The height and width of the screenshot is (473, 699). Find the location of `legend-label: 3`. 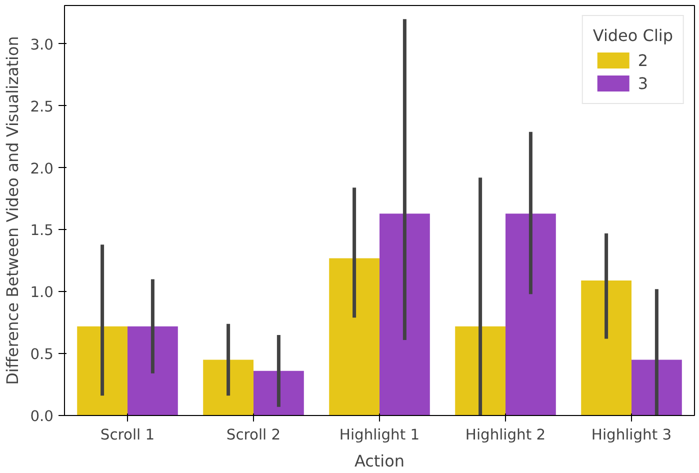

legend-label: 3 is located at coordinates (644, 83).